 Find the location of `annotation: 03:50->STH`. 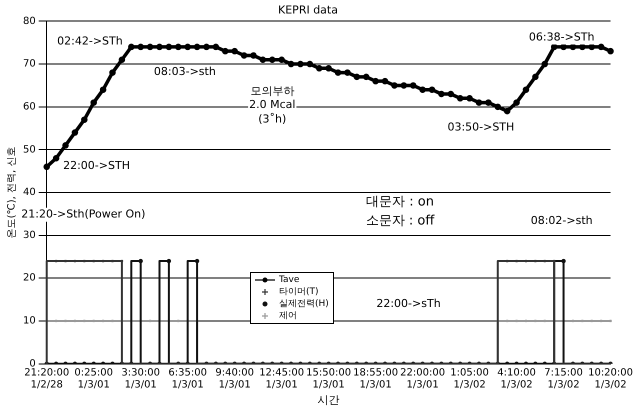

annotation: 03:50->STH is located at coordinates (480, 127).